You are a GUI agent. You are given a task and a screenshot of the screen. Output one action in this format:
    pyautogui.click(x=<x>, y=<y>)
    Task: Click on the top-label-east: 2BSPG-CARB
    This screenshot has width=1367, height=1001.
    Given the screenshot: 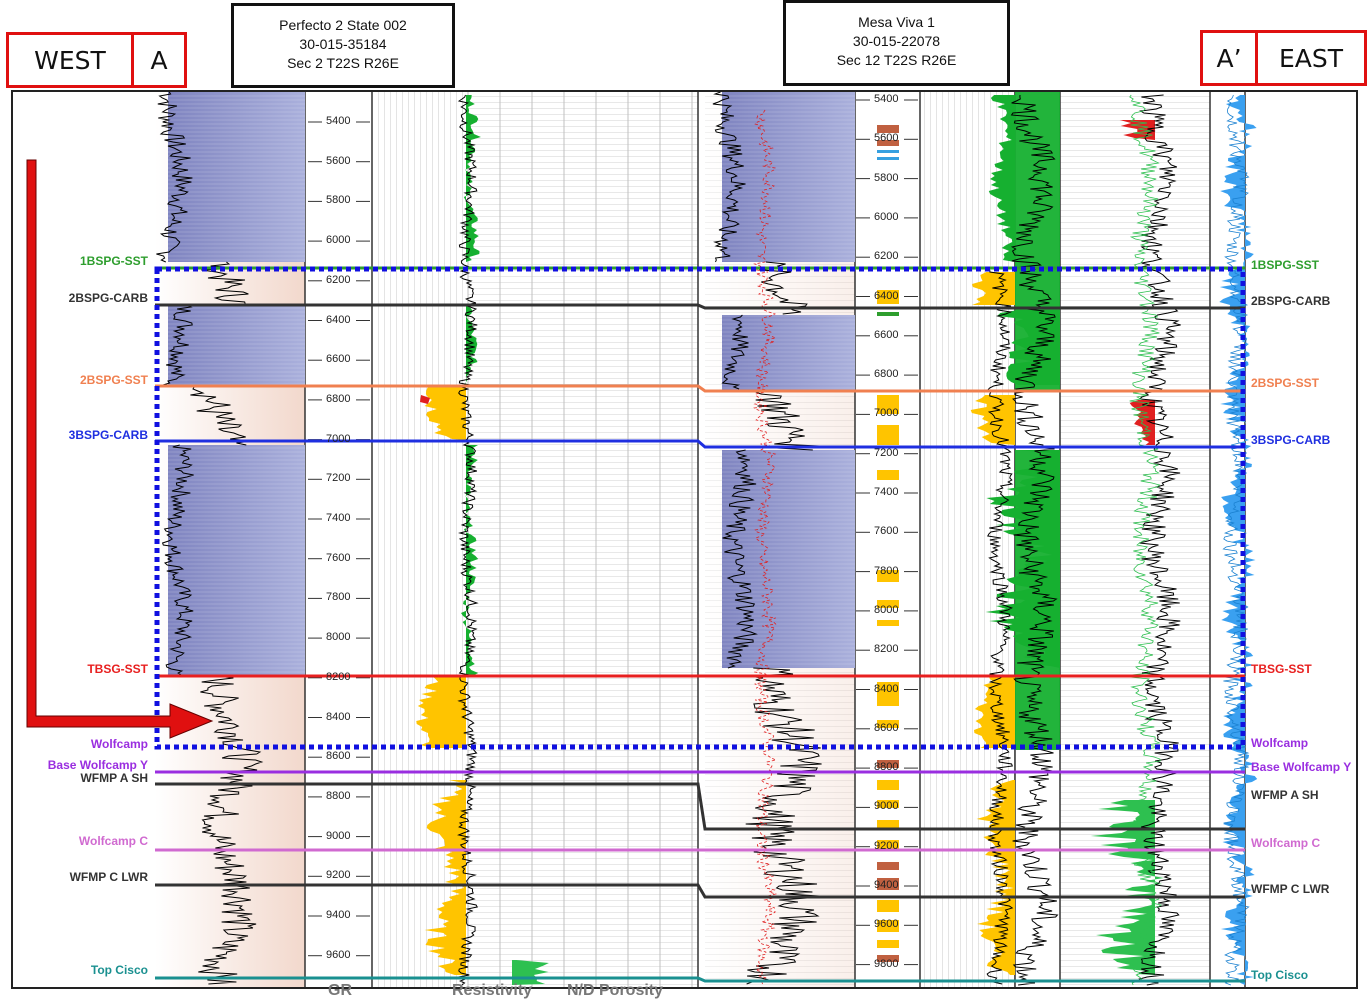 What is the action you would take?
    pyautogui.click(x=1291, y=301)
    